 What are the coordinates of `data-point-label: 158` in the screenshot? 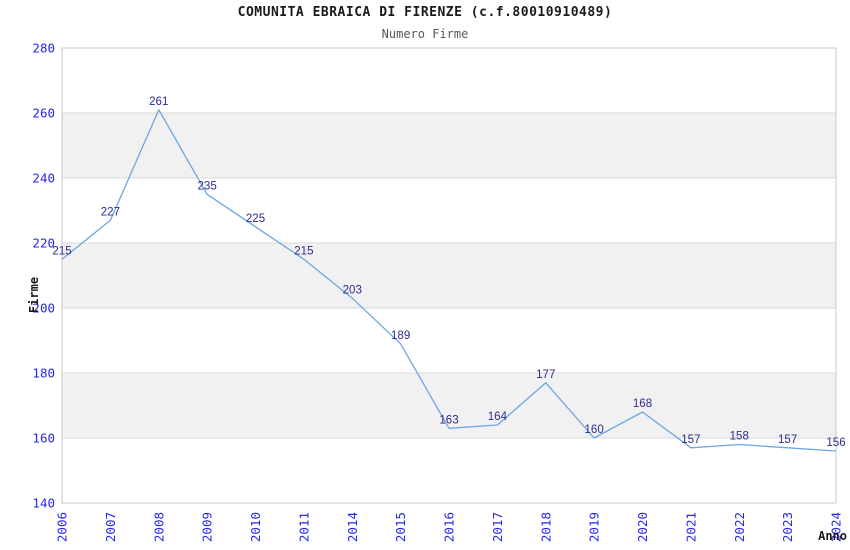 It's located at (739, 437).